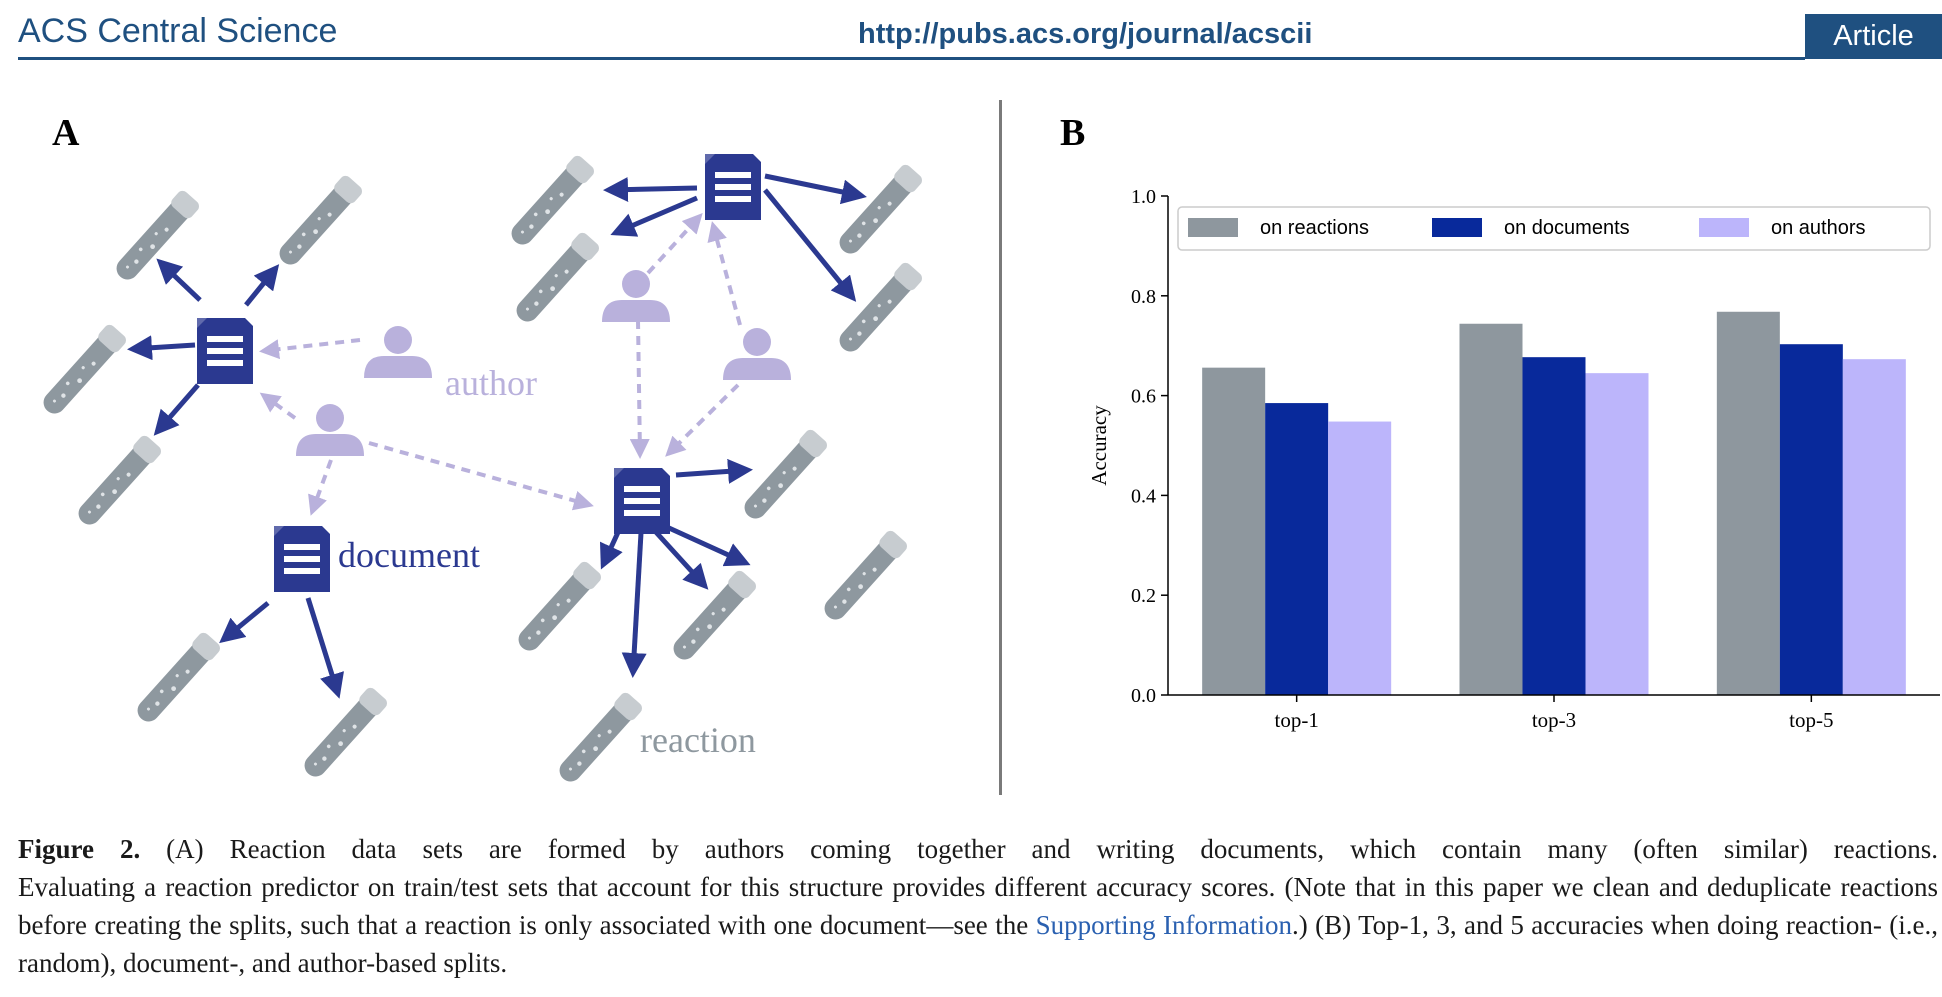  I want to click on article-badge: Article, so click(1873, 36).